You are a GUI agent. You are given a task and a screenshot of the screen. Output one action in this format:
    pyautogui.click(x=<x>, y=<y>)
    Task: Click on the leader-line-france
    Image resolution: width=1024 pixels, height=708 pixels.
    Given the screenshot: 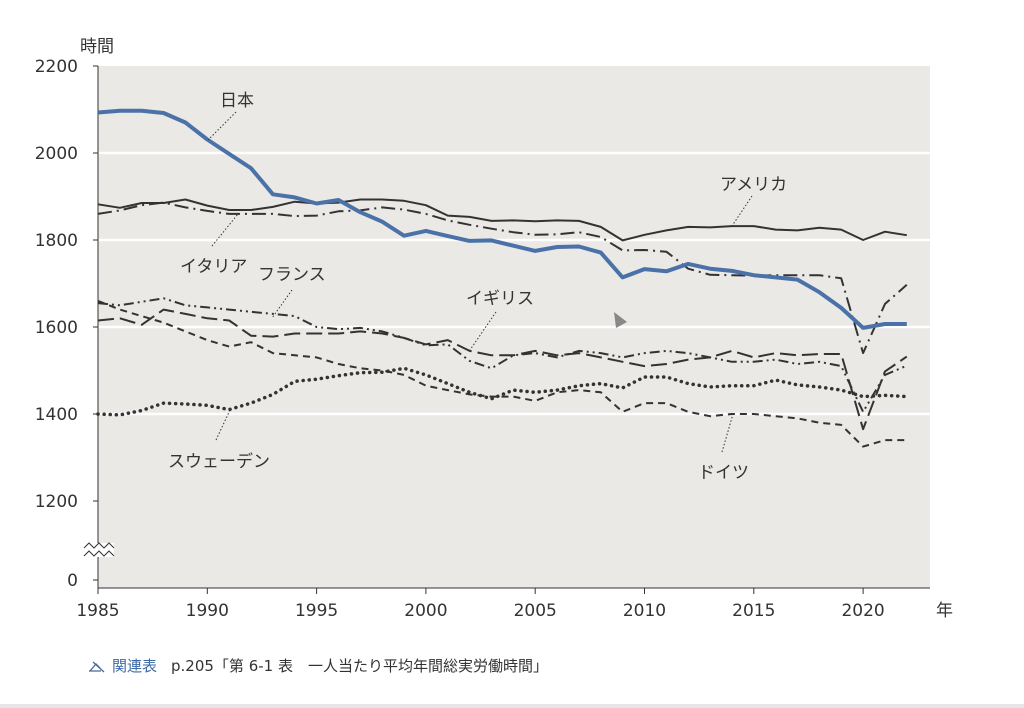 What is the action you would take?
    pyautogui.click(x=282, y=304)
    